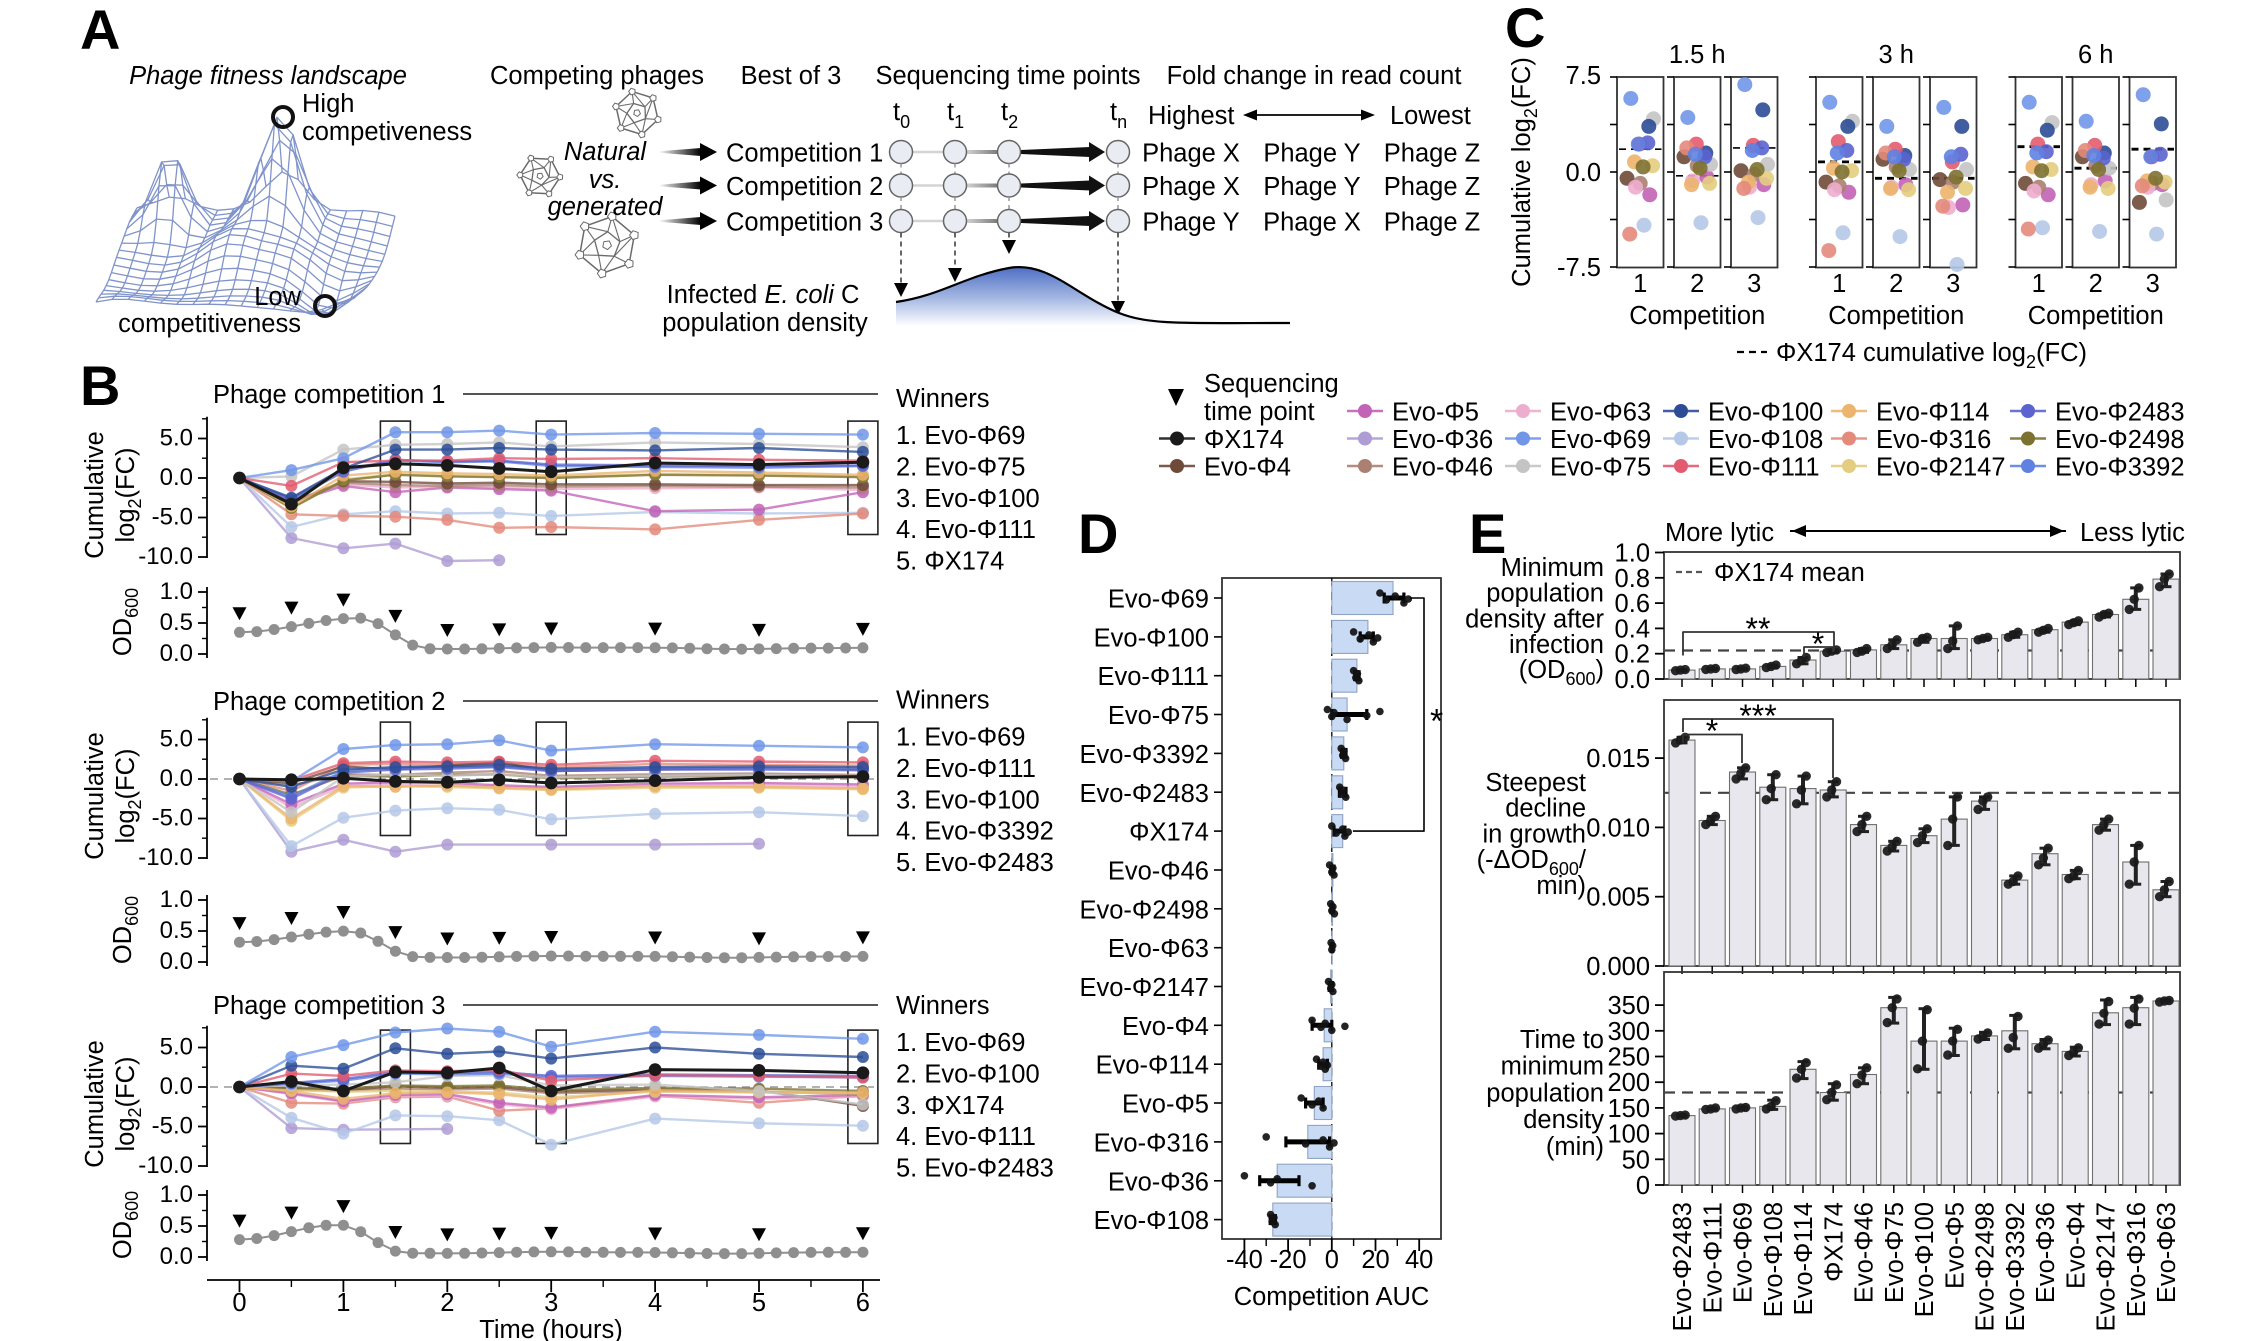 The width and height of the screenshot is (2250, 1341). Describe the element at coordinates (176, 1194) in the screenshot. I see `svg-text: 1.0` at that location.